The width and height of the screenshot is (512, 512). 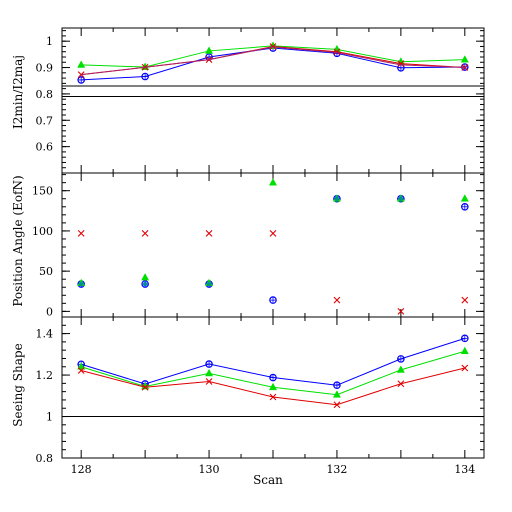 What do you see at coordinates (45, 68) in the screenshot?
I see `y-tick-label: 0.9` at bounding box center [45, 68].